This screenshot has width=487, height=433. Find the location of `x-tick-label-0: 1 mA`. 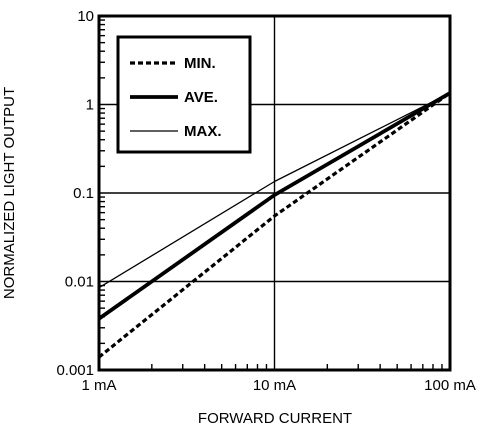

x-tick-label-0: 1 mA is located at coordinates (98, 385).